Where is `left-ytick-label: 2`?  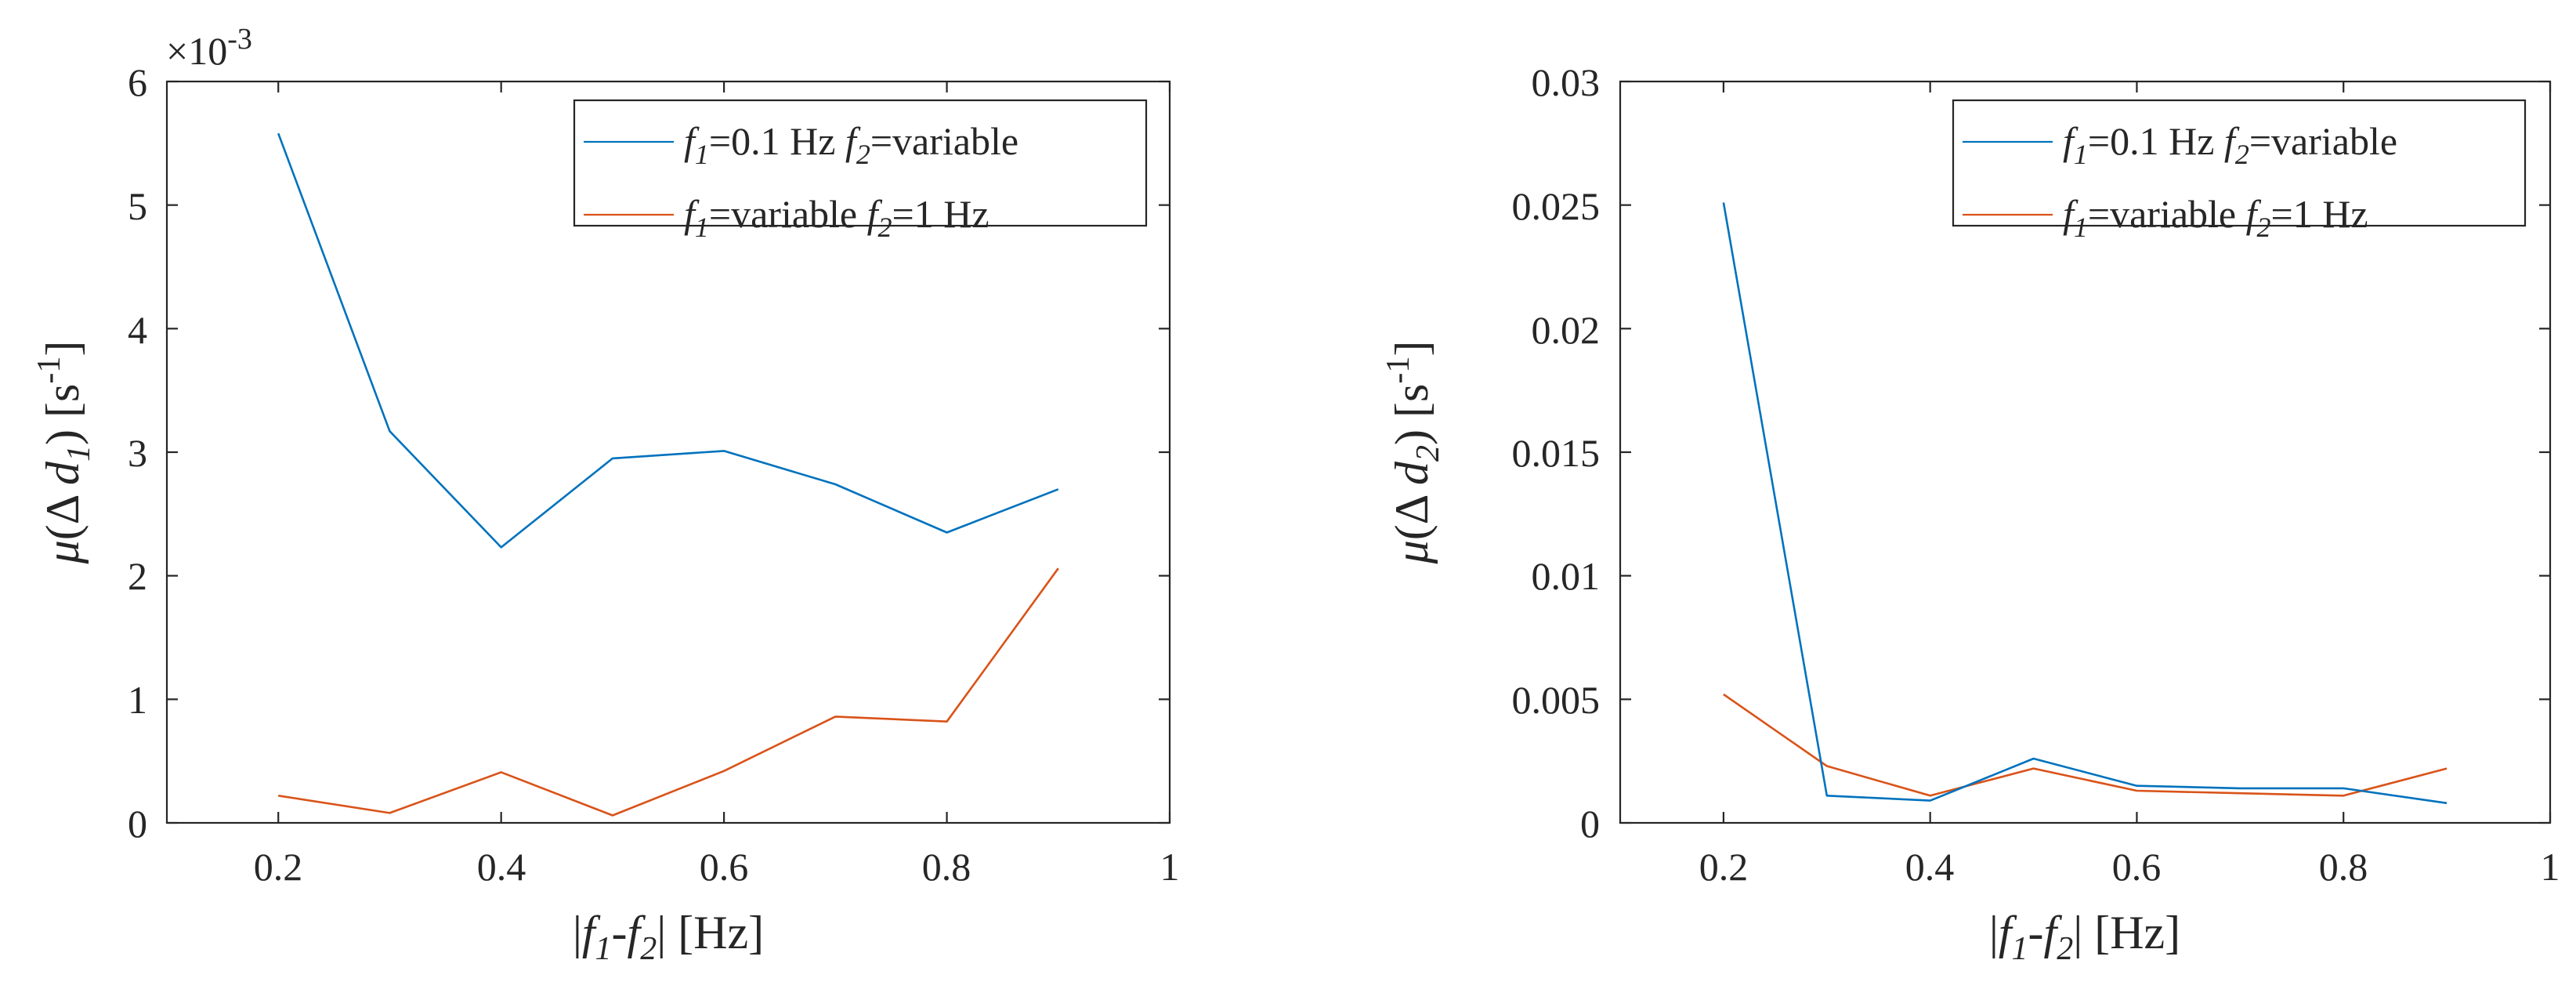
left-ytick-label: 2 is located at coordinates (137, 576).